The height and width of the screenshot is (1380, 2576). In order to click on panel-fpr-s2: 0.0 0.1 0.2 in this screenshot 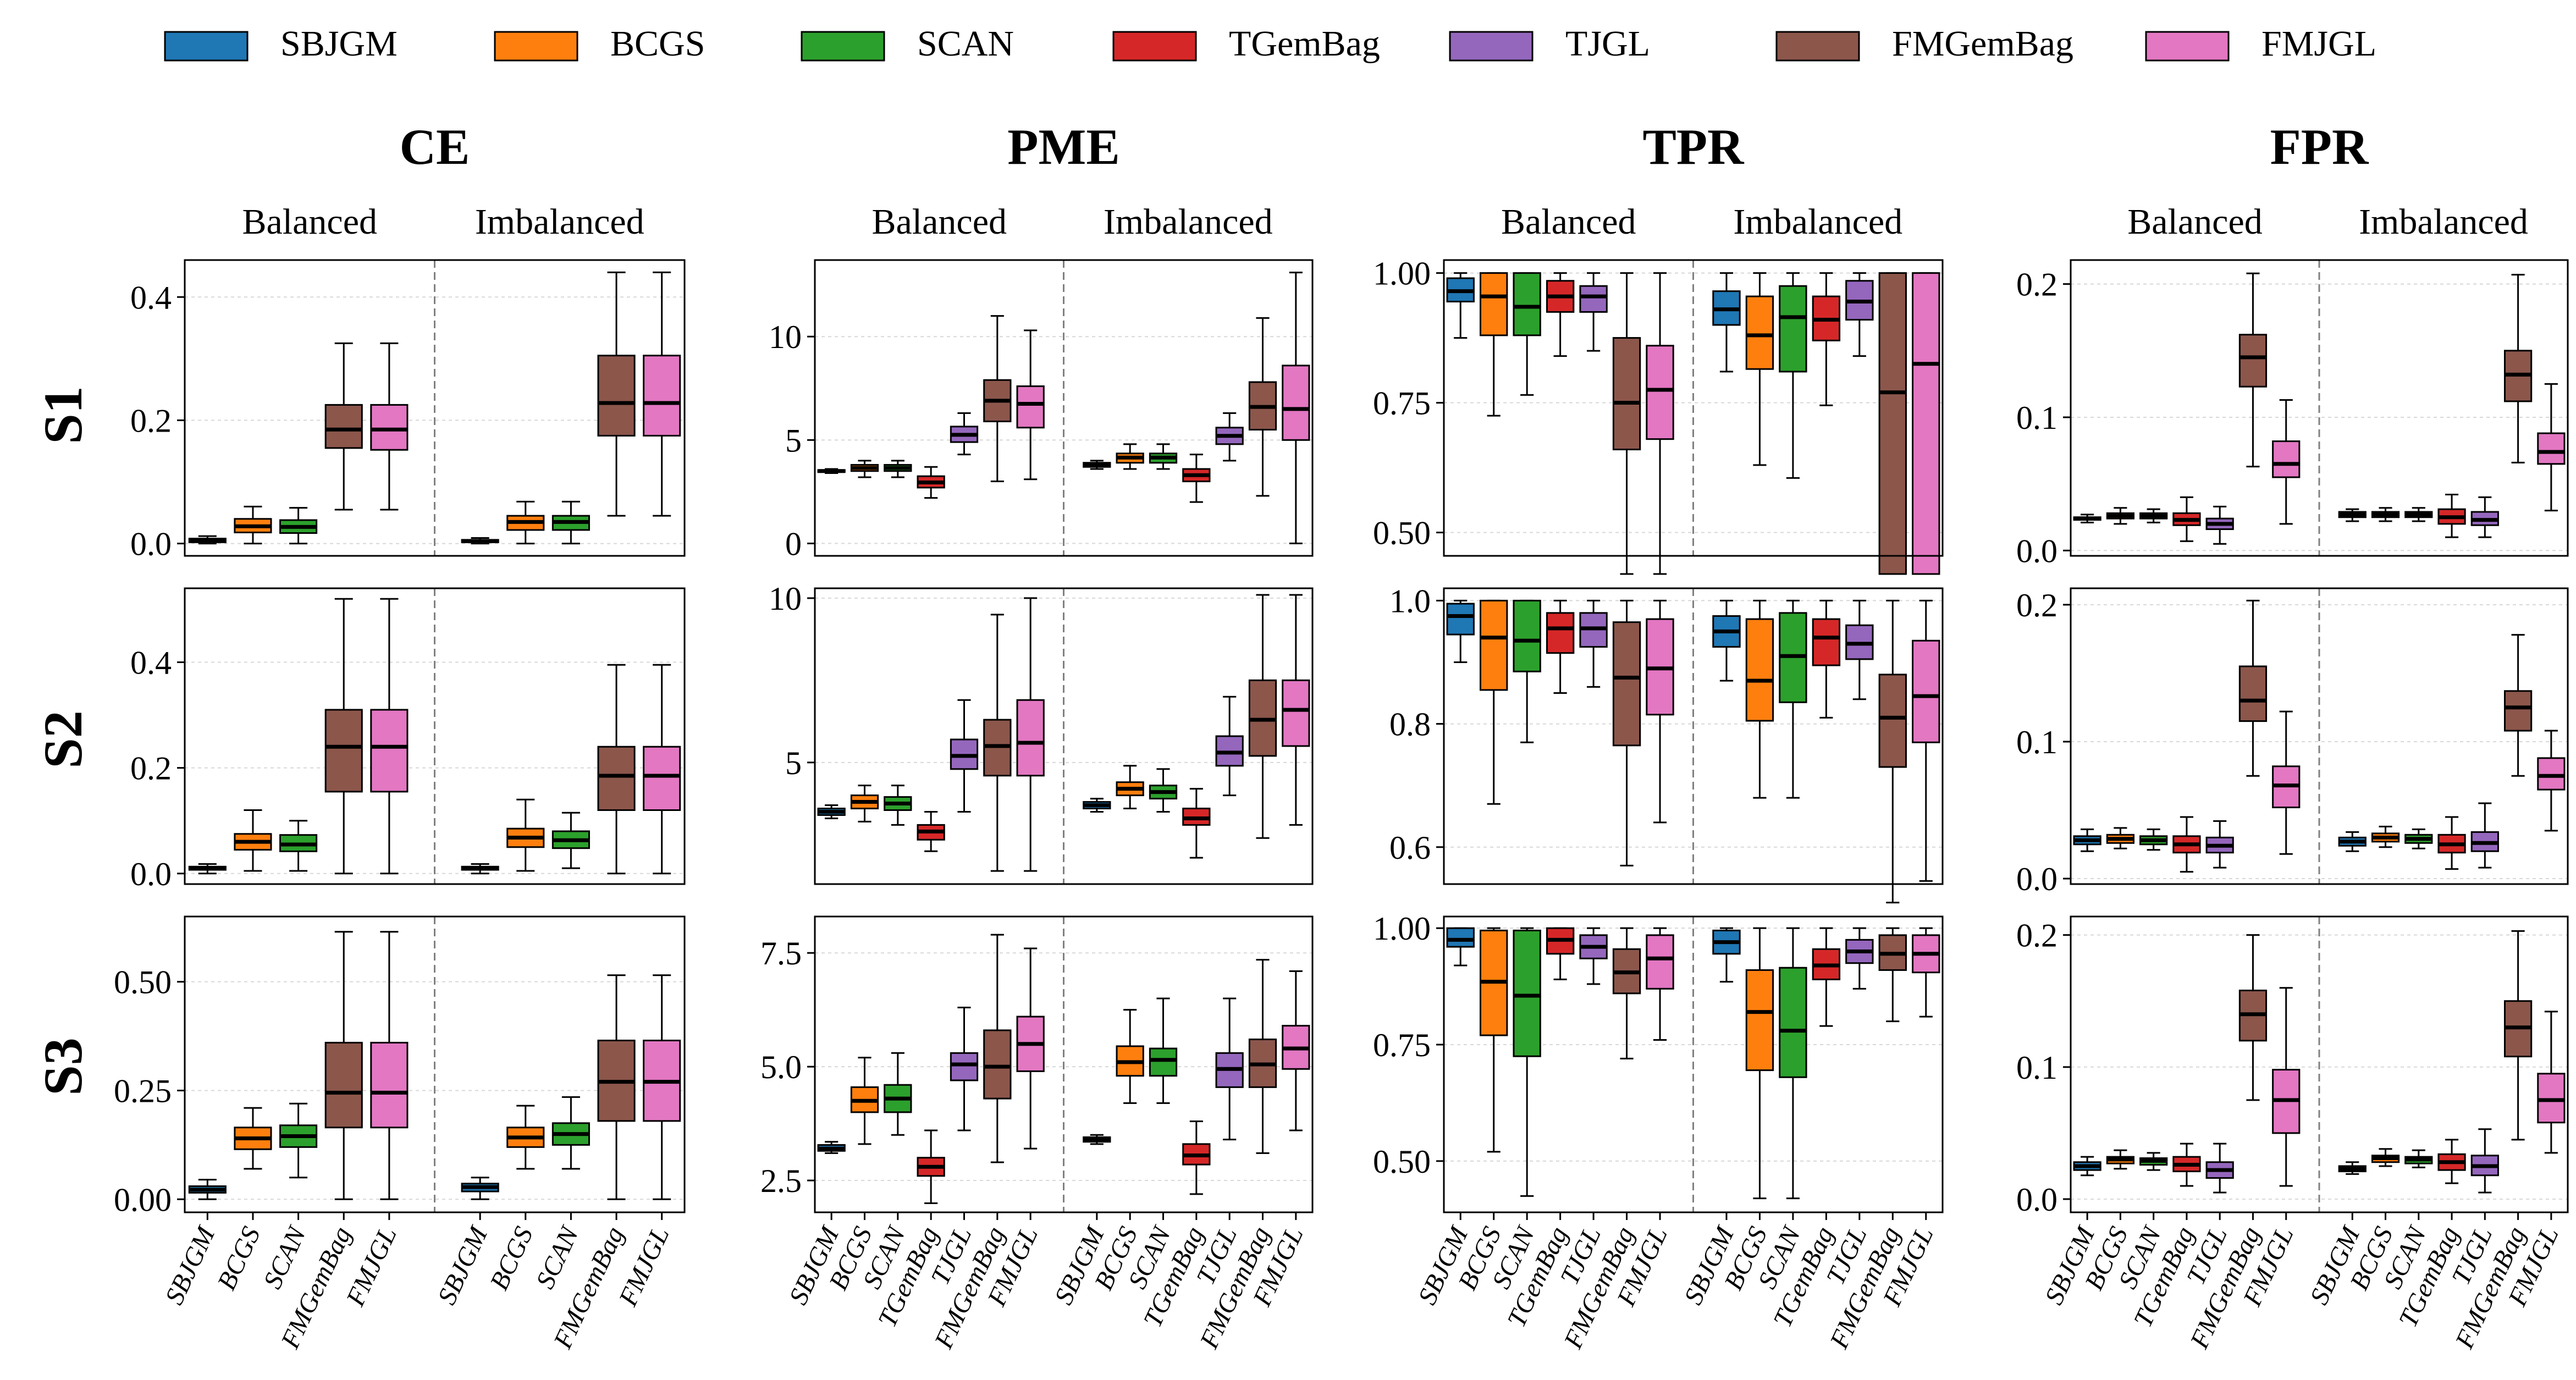, I will do `click(2292, 742)`.